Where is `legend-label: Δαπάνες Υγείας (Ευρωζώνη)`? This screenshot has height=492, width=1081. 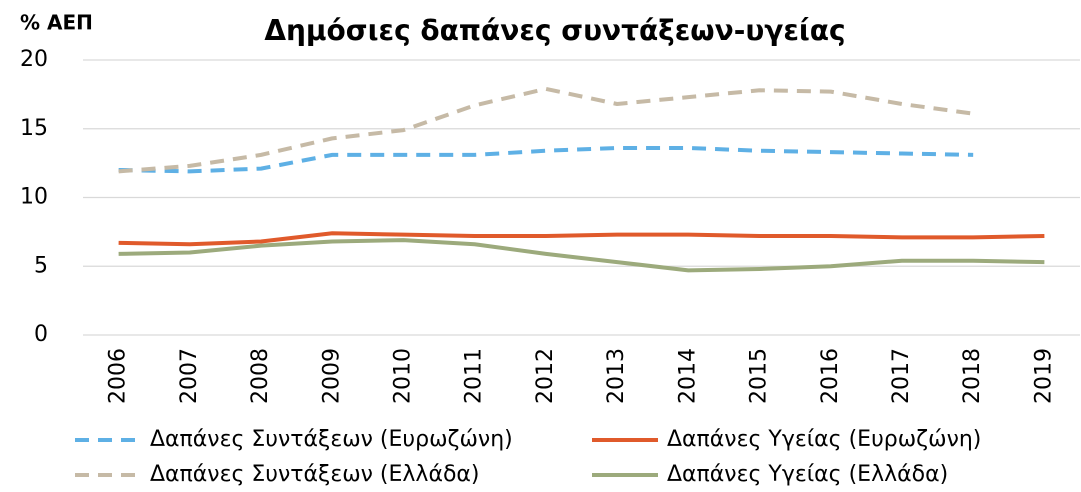
legend-label: Δαπάνες Υγείας (Ευρωζώνη) is located at coordinates (824, 439).